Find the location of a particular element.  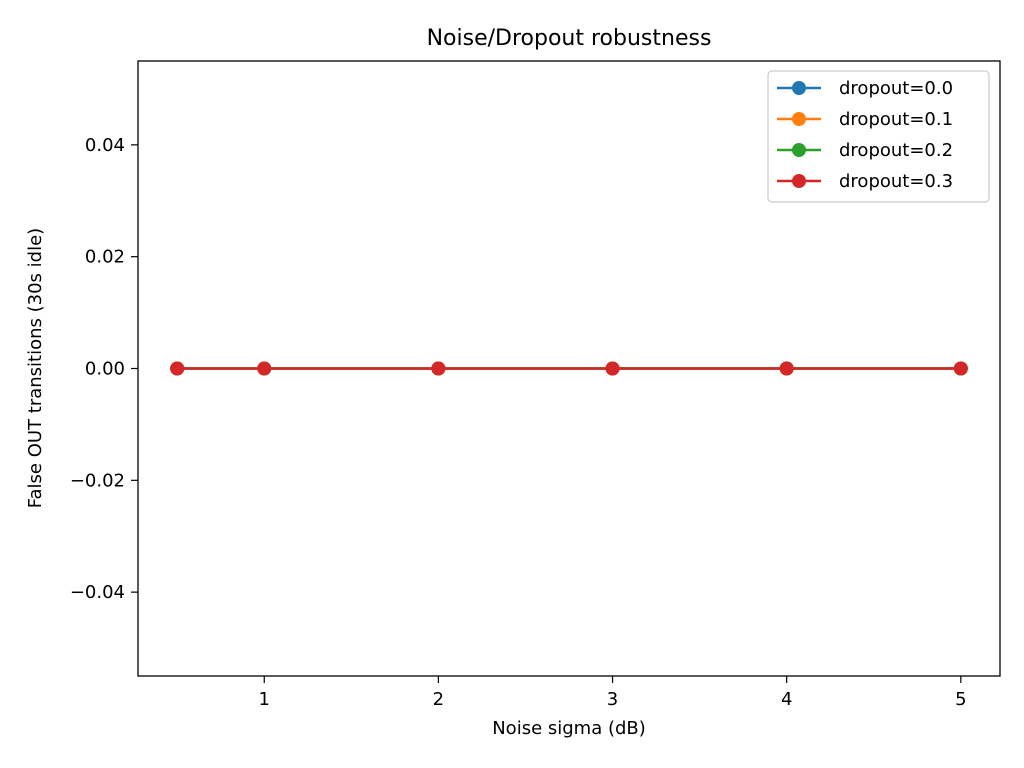

legend-entry-label: dropout=0.1 is located at coordinates (896, 119).